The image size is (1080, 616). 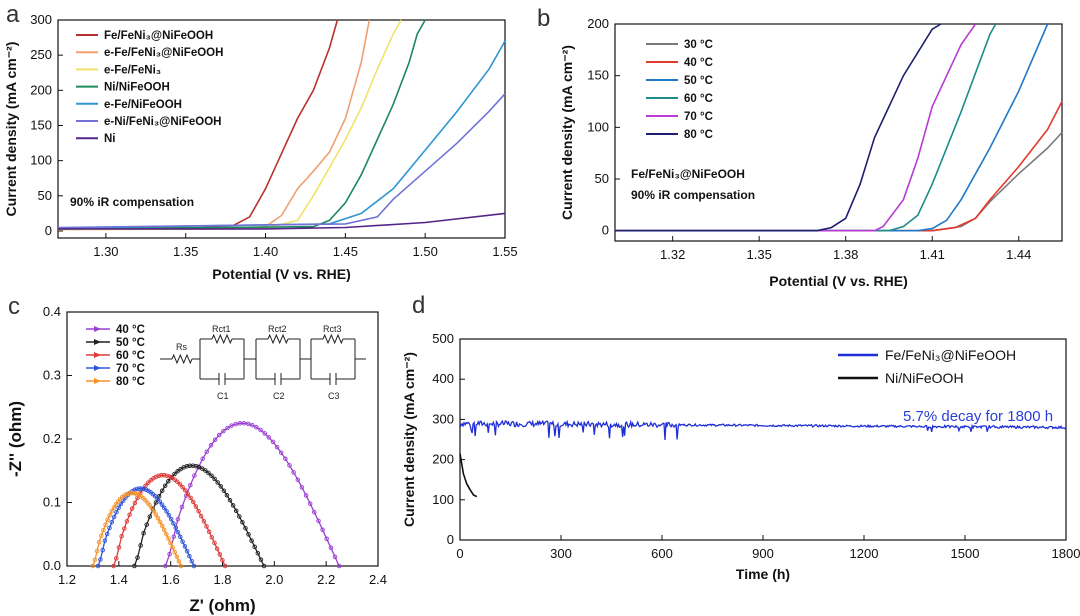 I want to click on legend-label-2: Ni/NiFeOOH, so click(x=924, y=378).